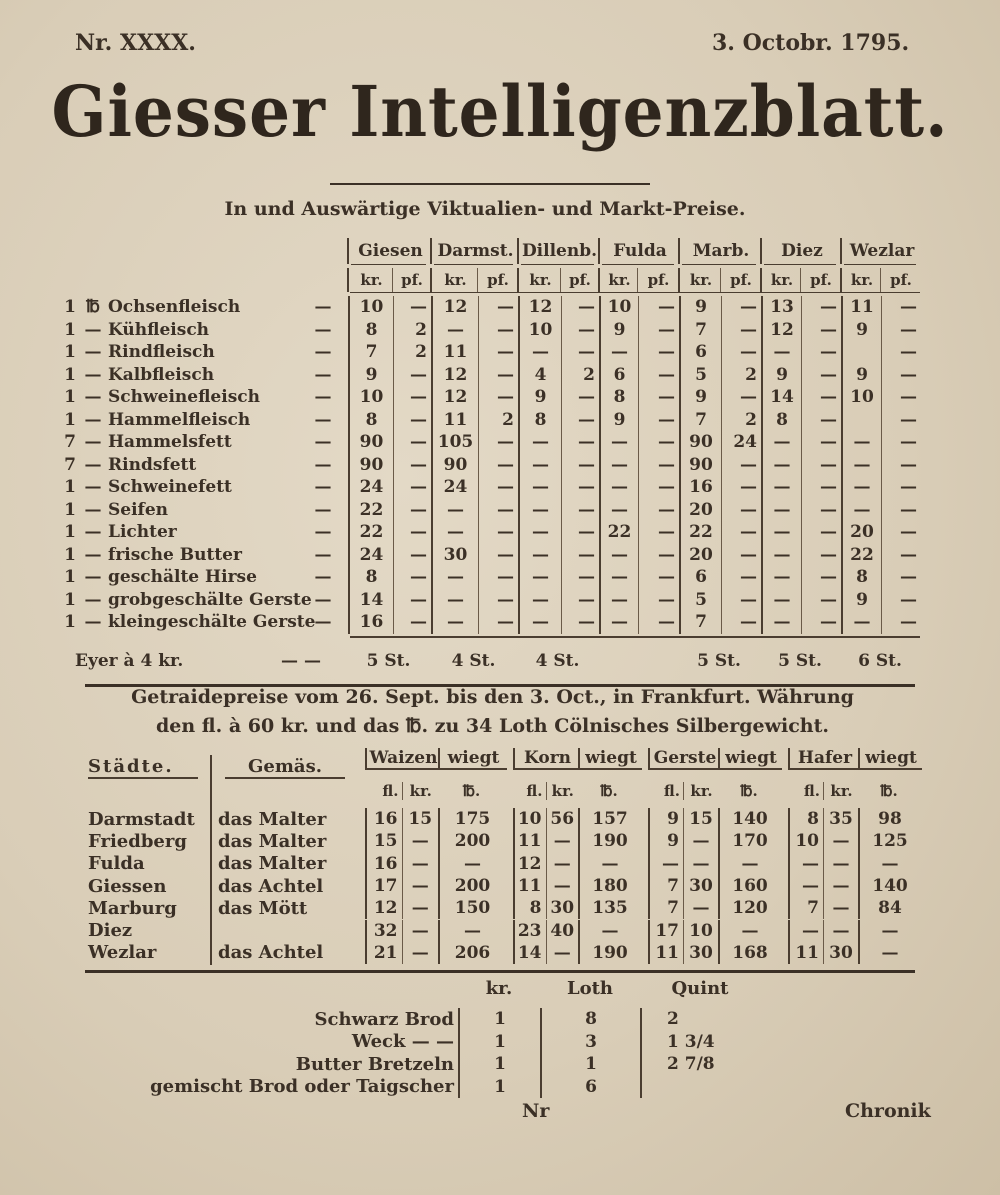 This screenshot has width=1000, height=1195. Describe the element at coordinates (383, 886) in the screenshot. I see `florin-value: 17` at that location.